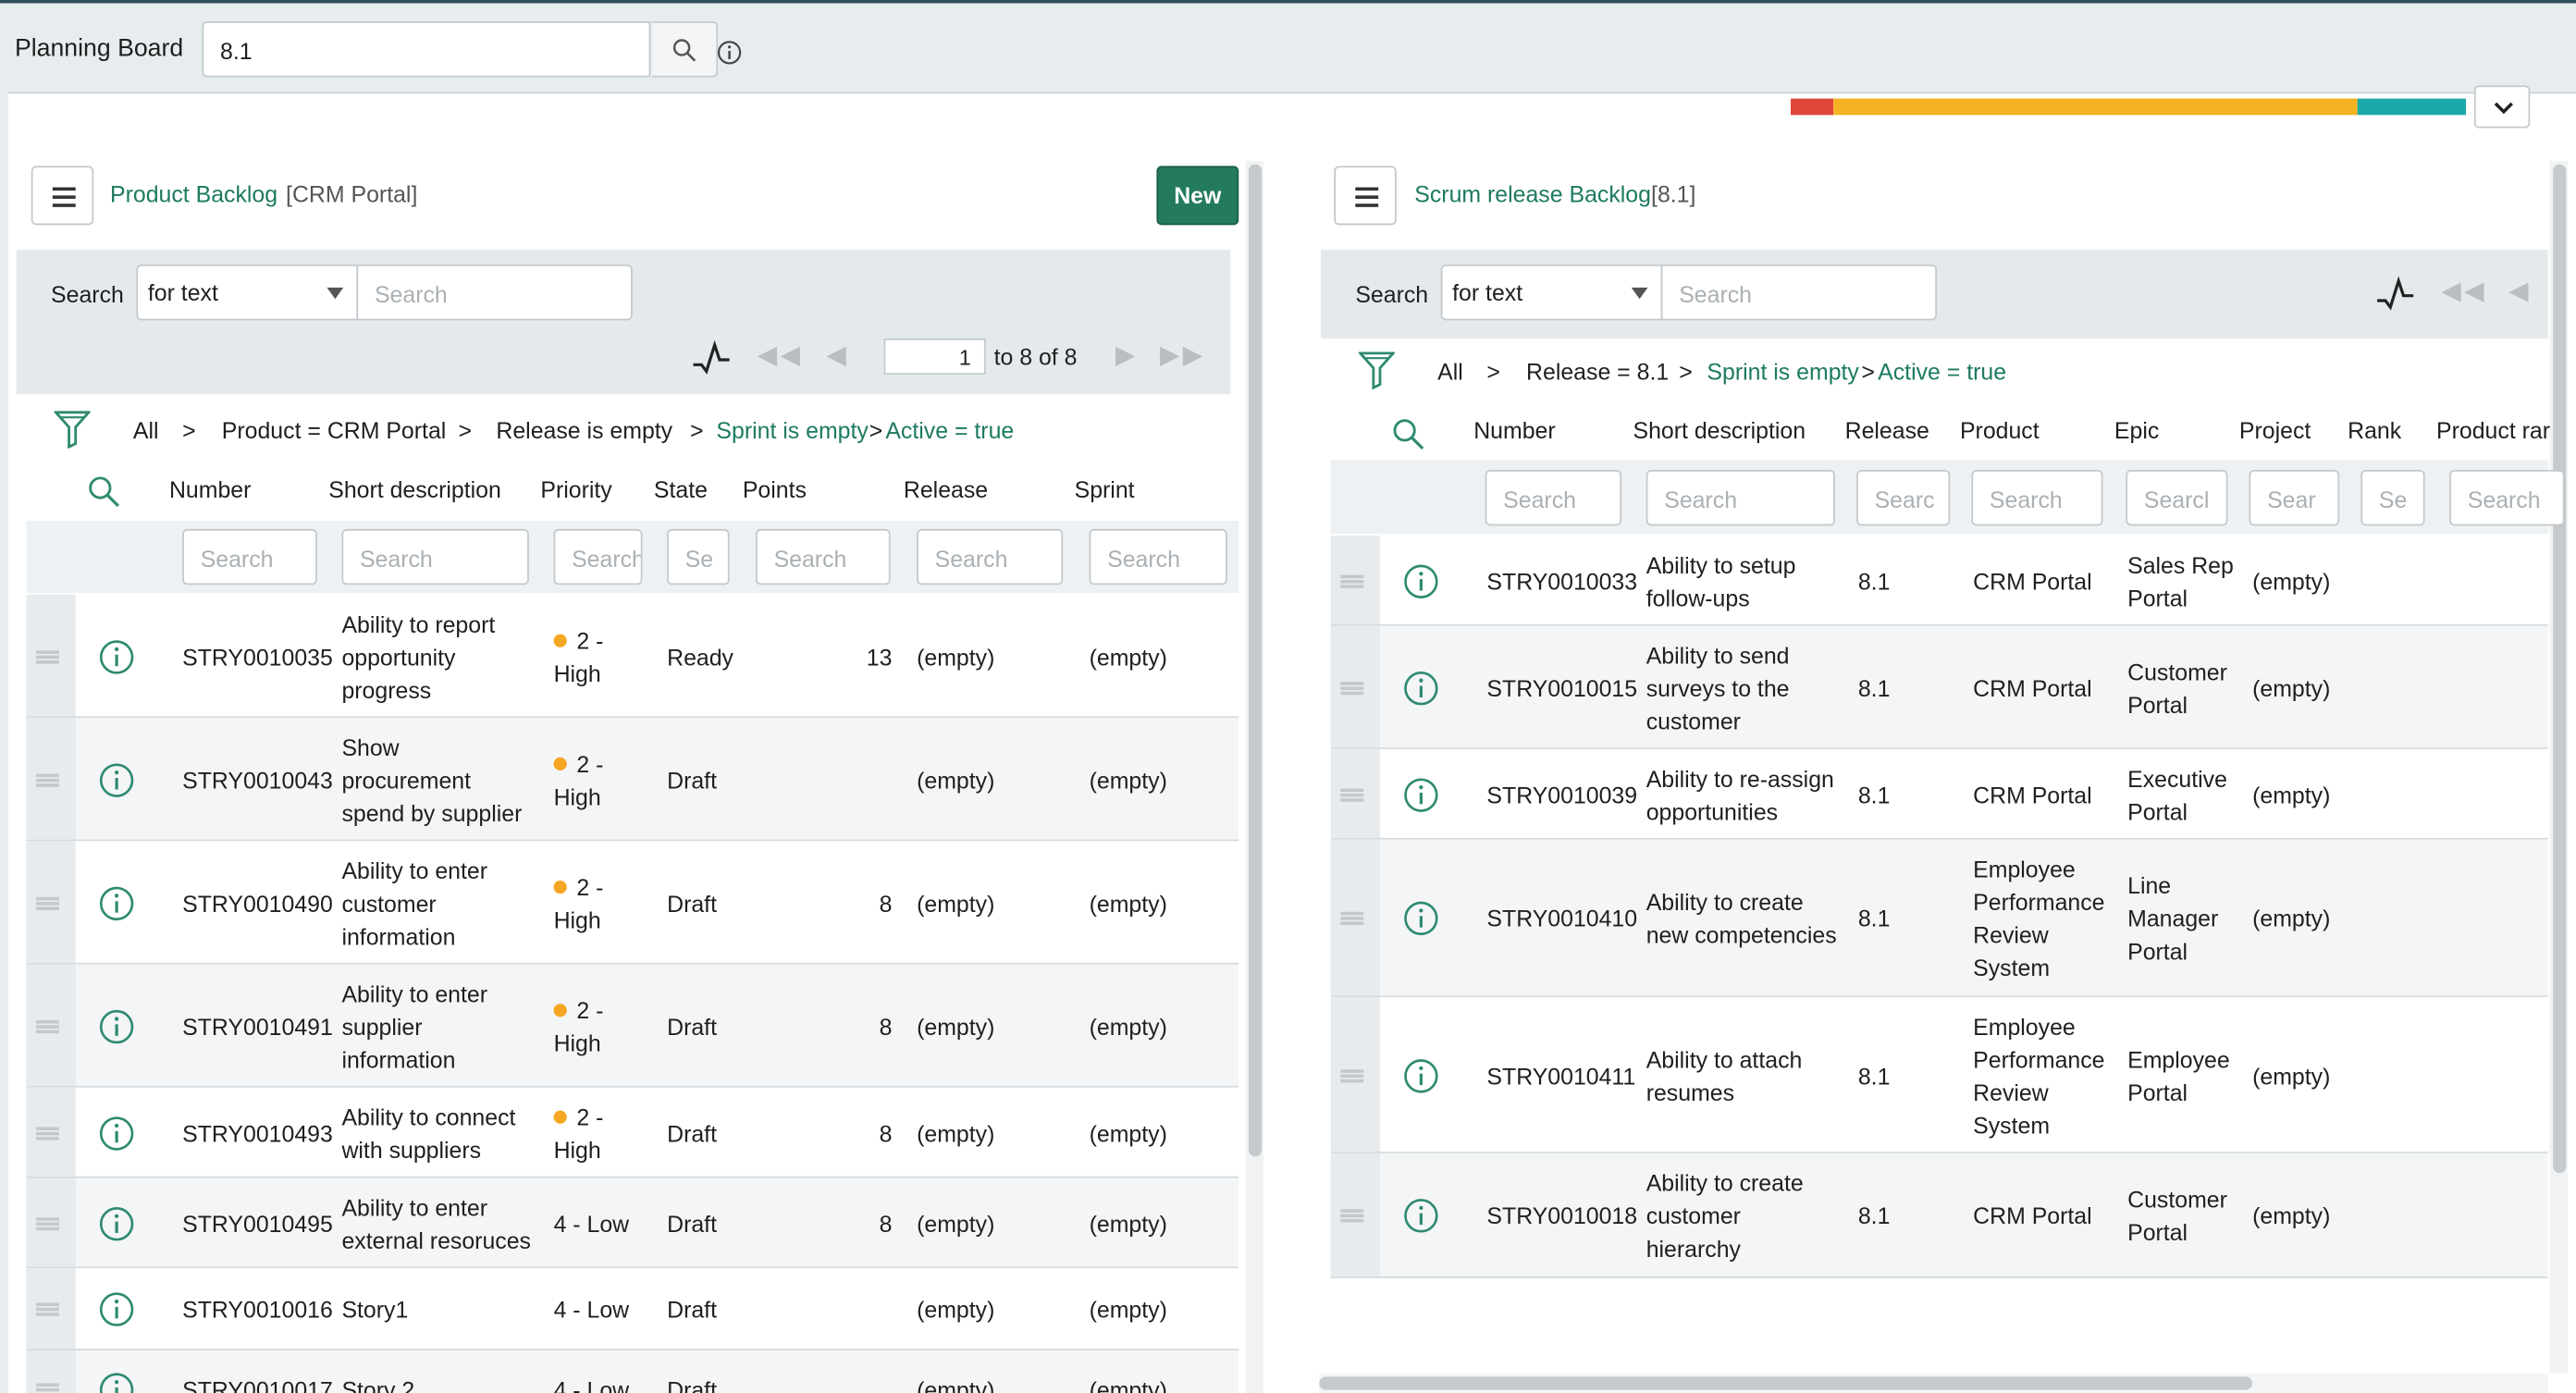 Image resolution: width=2576 pixels, height=1393 pixels. Describe the element at coordinates (2375, 430) in the screenshot. I see `column-header: Rank` at that location.